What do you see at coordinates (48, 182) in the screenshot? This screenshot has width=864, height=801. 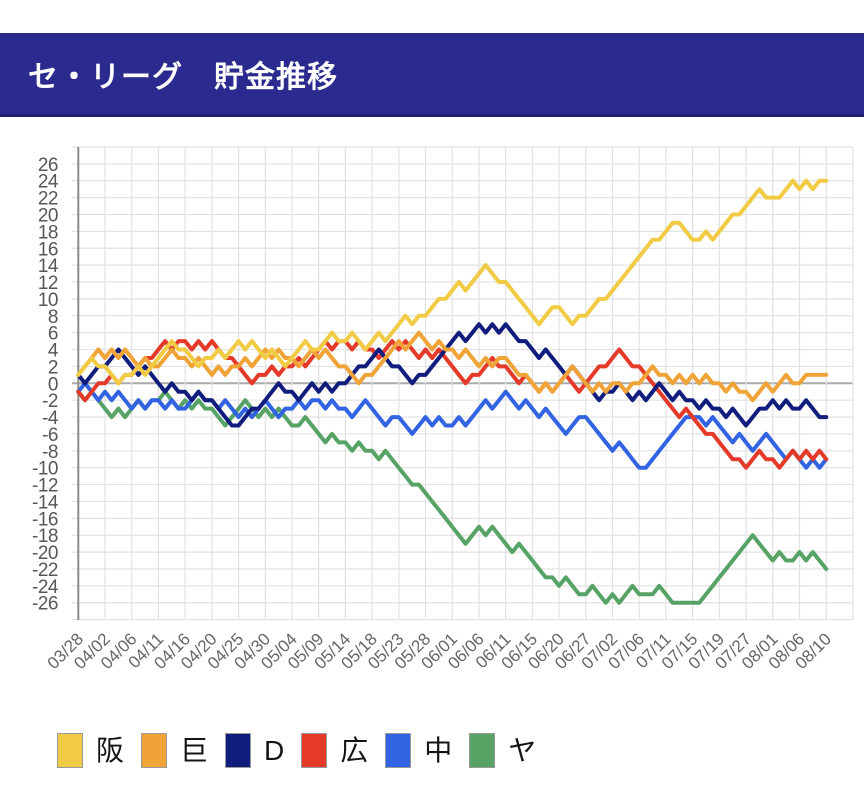 I see `y-tick-label: 24` at bounding box center [48, 182].